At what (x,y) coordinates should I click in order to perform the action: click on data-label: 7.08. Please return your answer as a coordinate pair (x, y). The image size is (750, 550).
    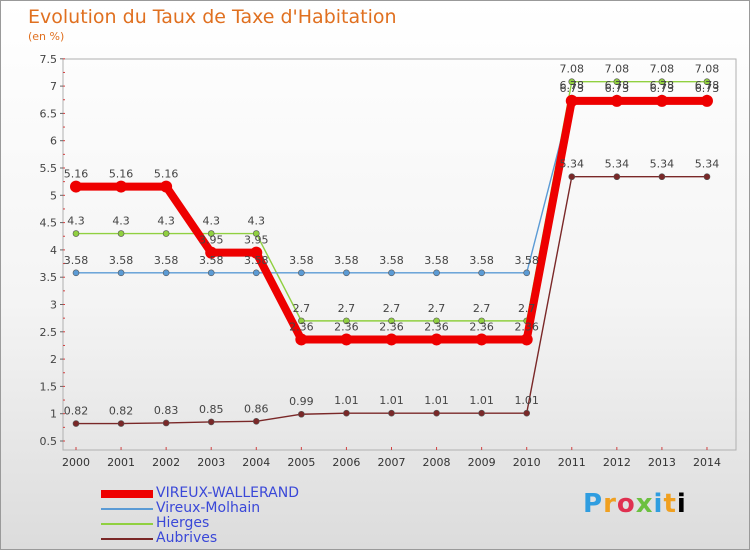
    Looking at the image, I should click on (572, 69).